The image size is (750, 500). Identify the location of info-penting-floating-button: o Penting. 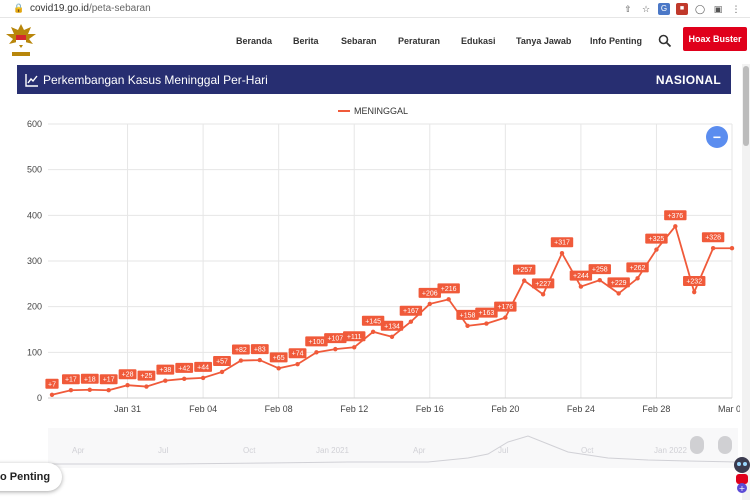
(31, 477).